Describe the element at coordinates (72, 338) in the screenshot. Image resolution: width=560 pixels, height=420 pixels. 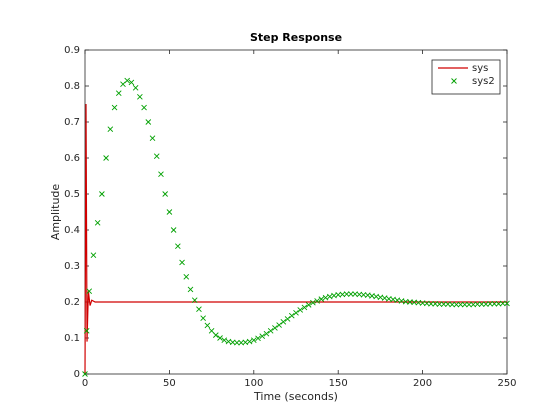
I see `y-tick-label: 0.1` at that location.